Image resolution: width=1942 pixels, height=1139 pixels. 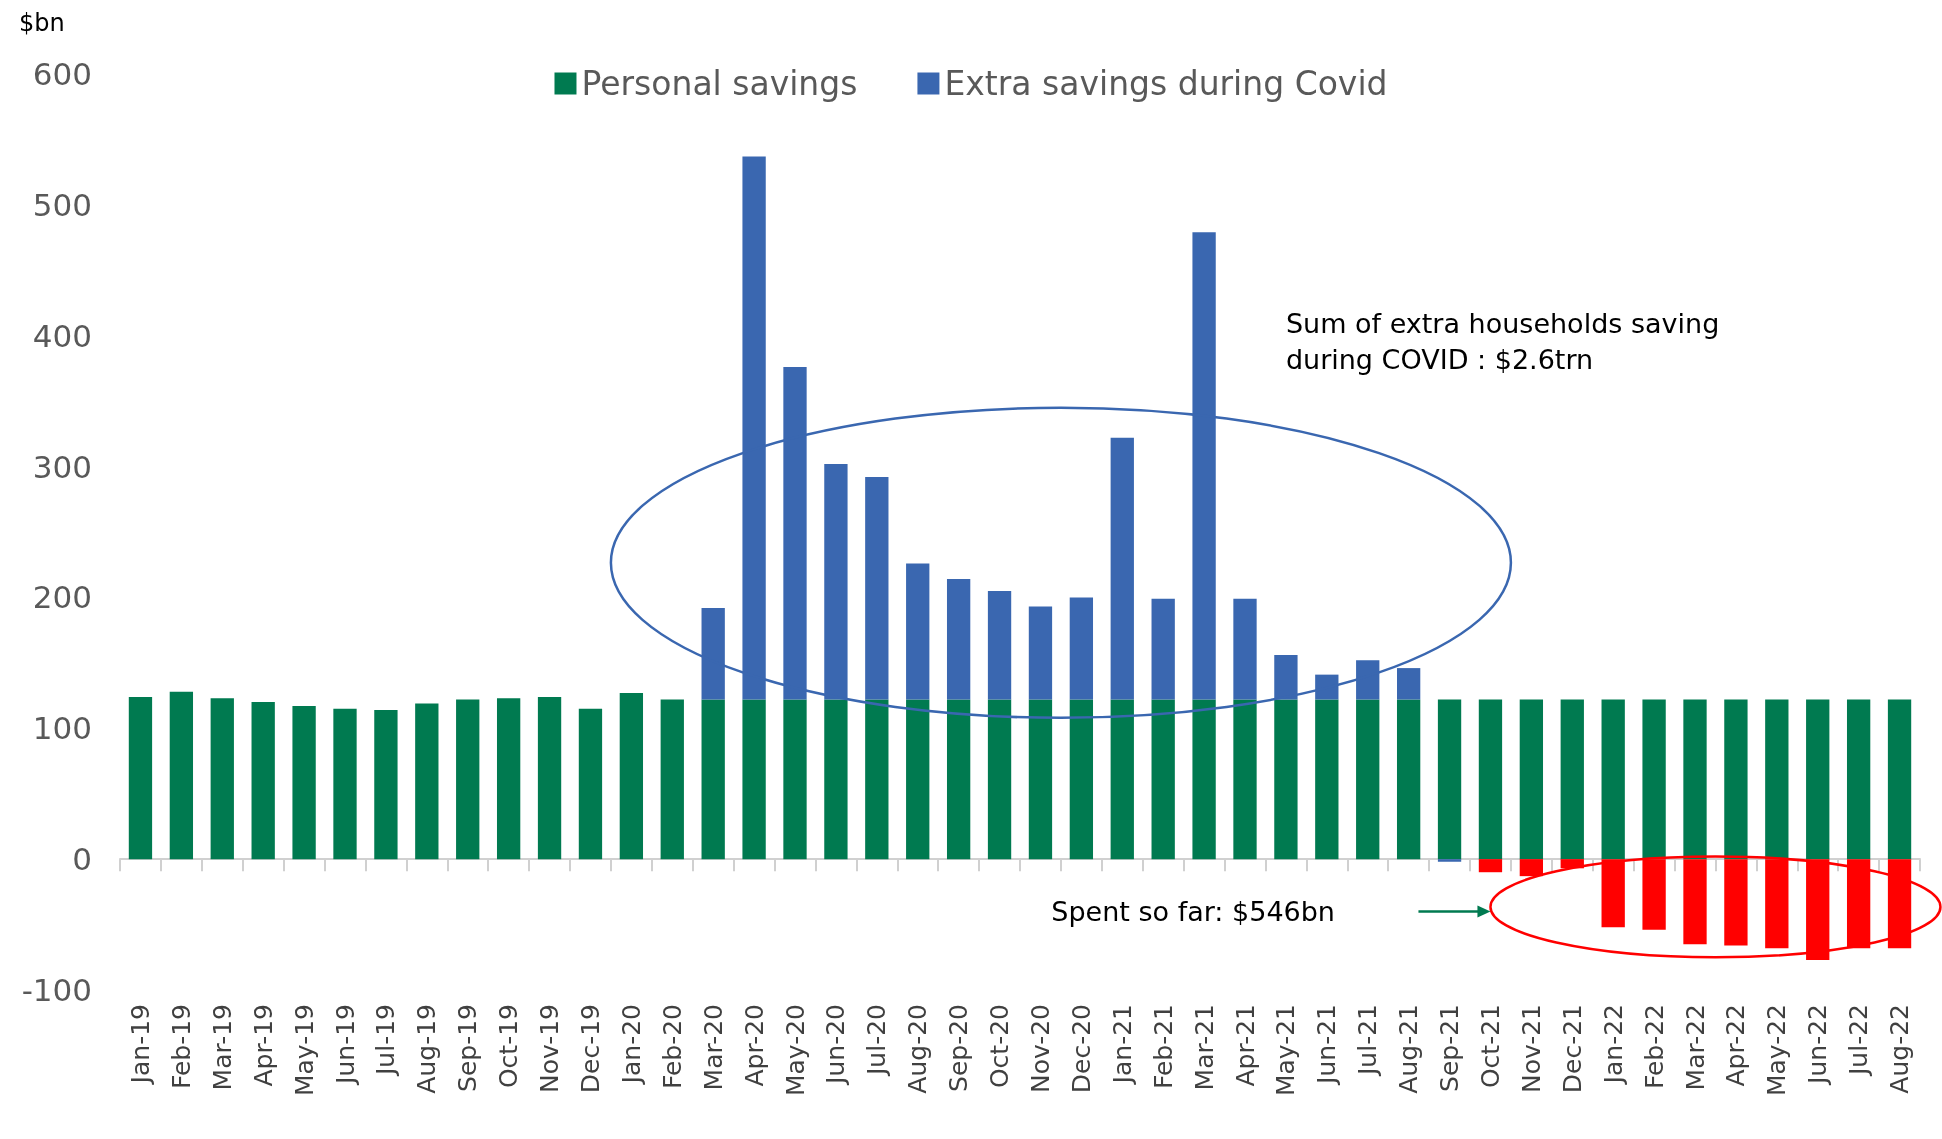 What do you see at coordinates (1286, 1050) in the screenshot?
I see `x-tick-label: May-21` at bounding box center [1286, 1050].